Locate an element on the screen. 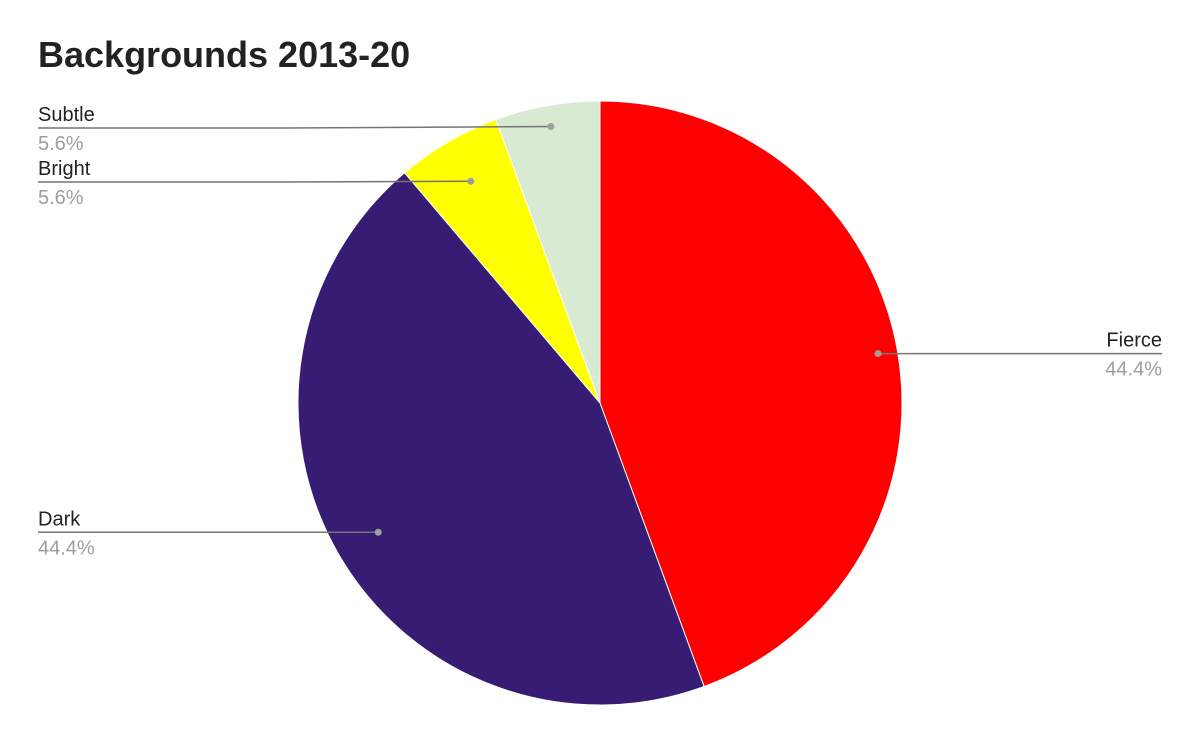  slice-label-fierce: Fierce is located at coordinates (1134, 341).